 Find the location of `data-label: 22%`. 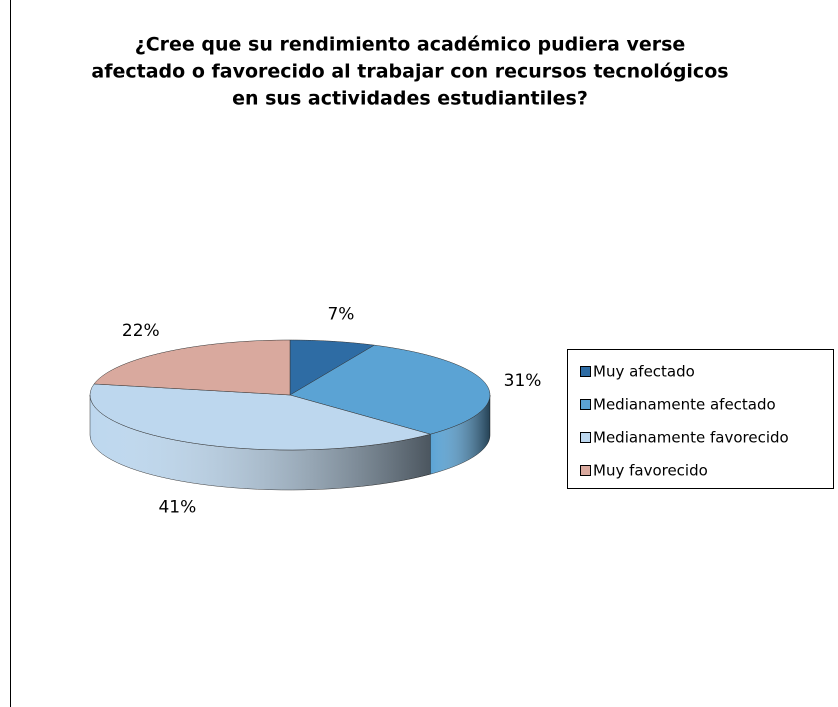

data-label: 22% is located at coordinates (141, 331).